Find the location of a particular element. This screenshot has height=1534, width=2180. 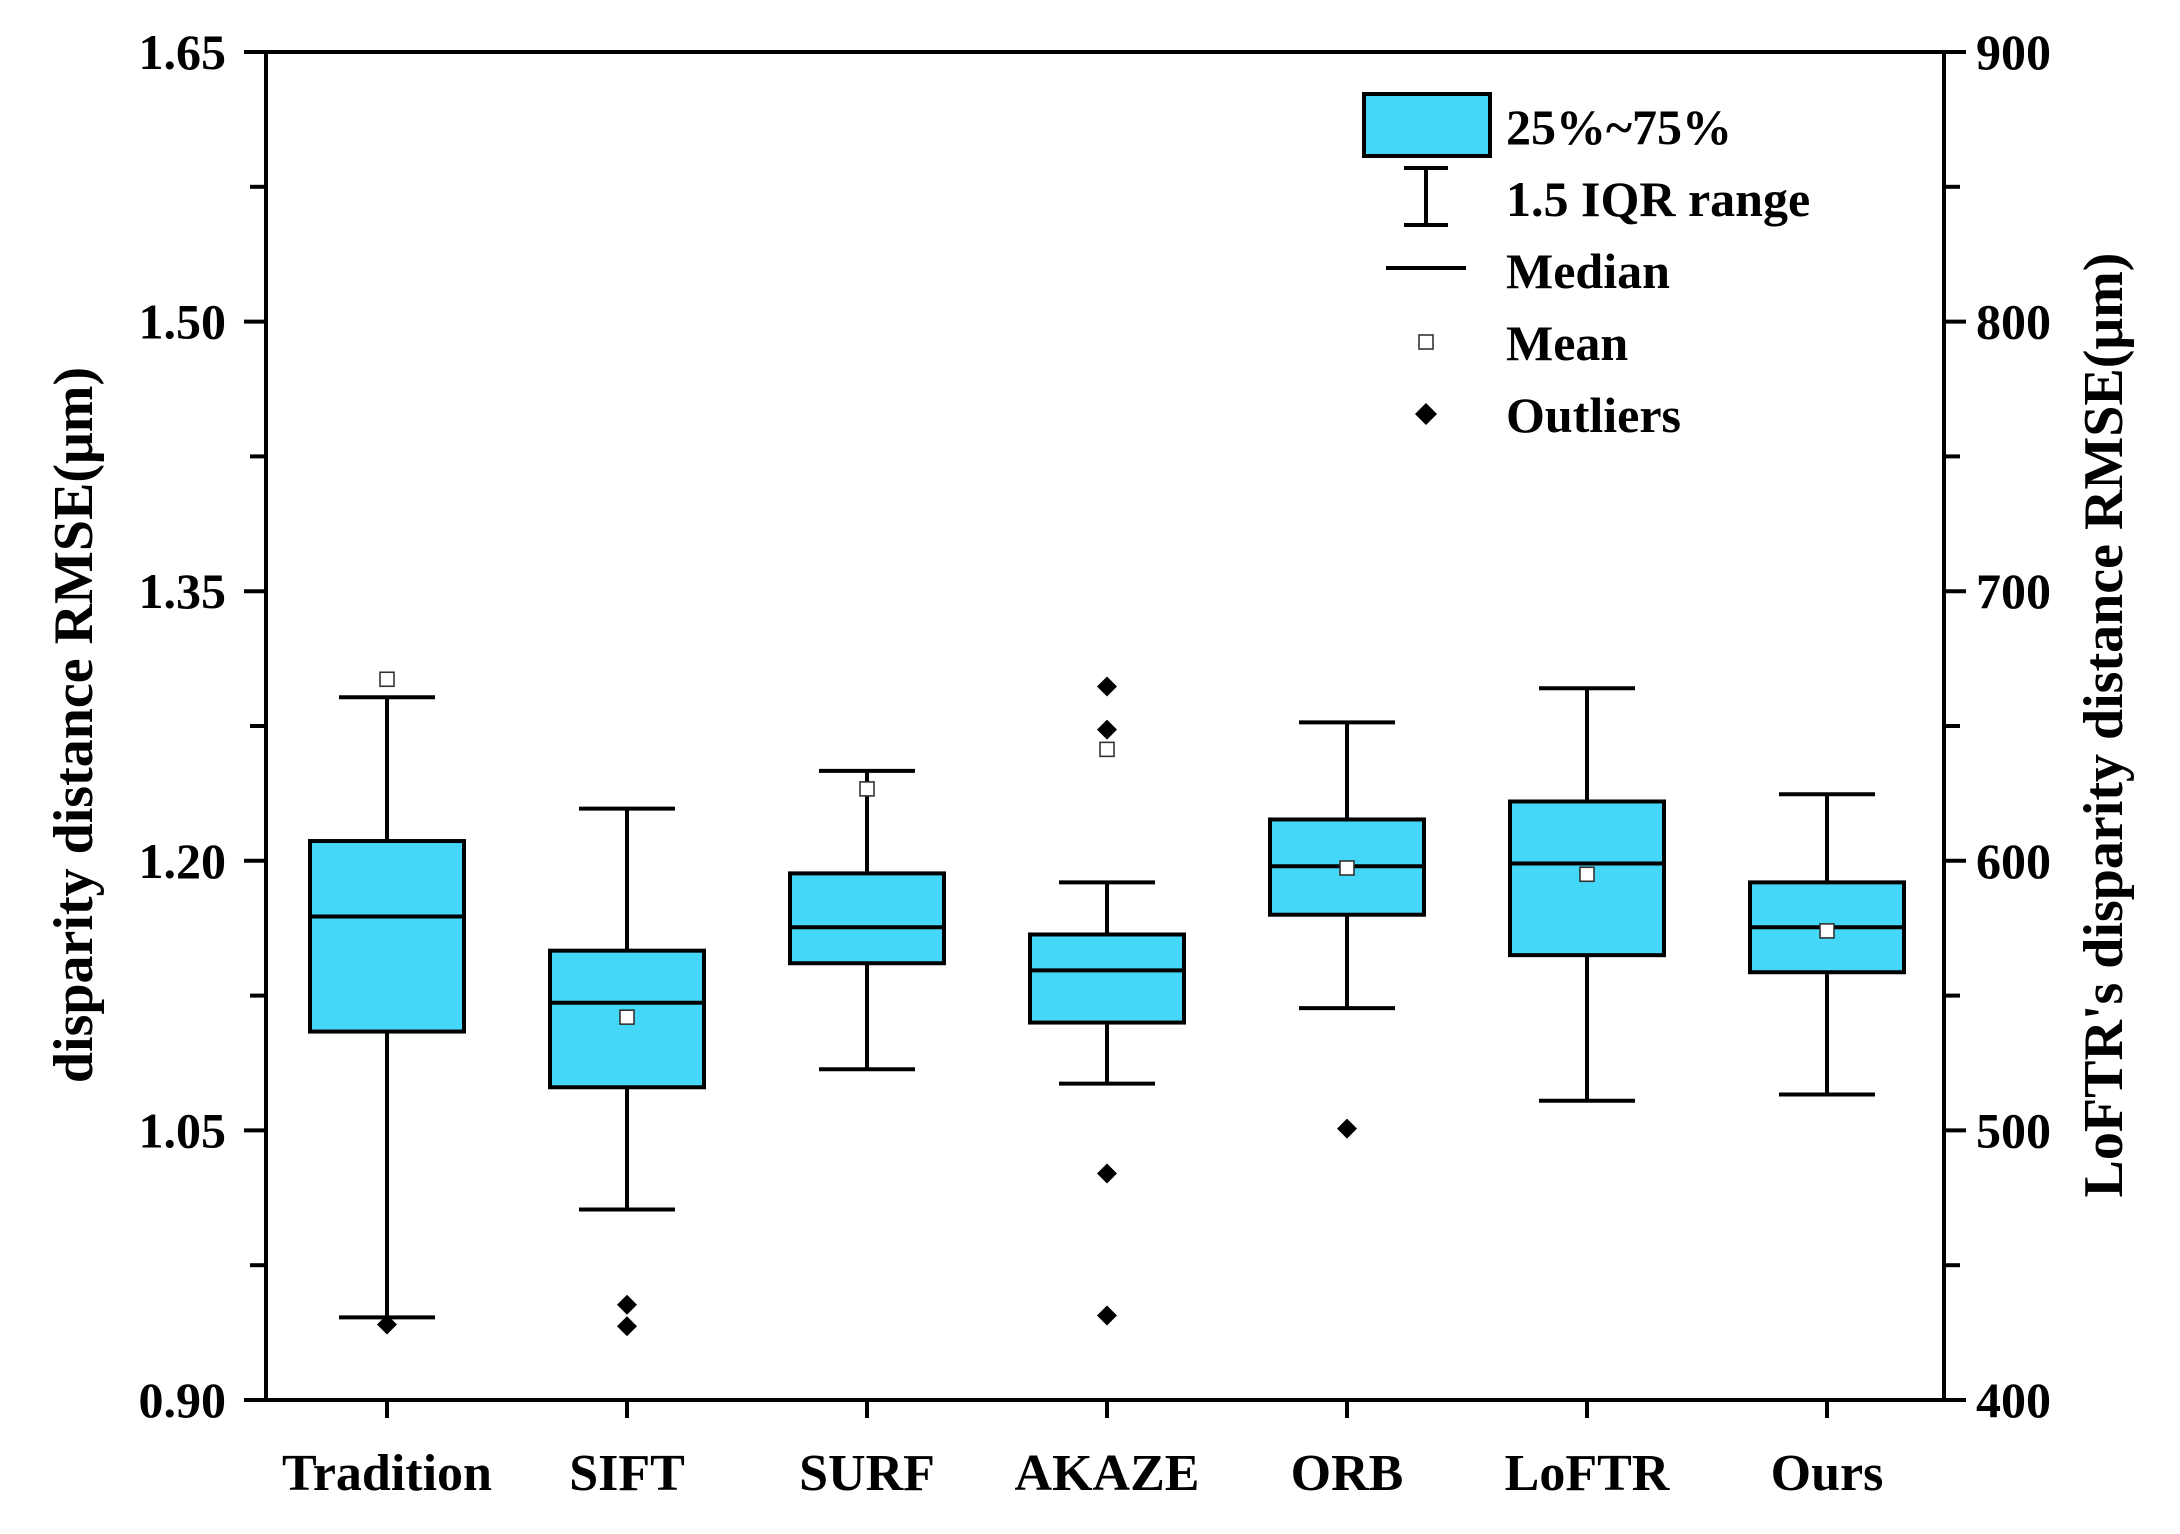

legend-label: 25%~75% is located at coordinates (1619, 127).